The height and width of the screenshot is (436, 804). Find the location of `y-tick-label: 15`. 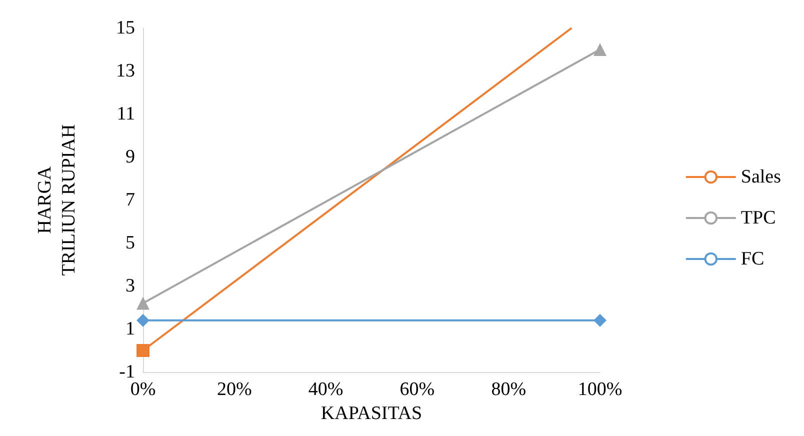

y-tick-label: 15 is located at coordinates (125, 28).